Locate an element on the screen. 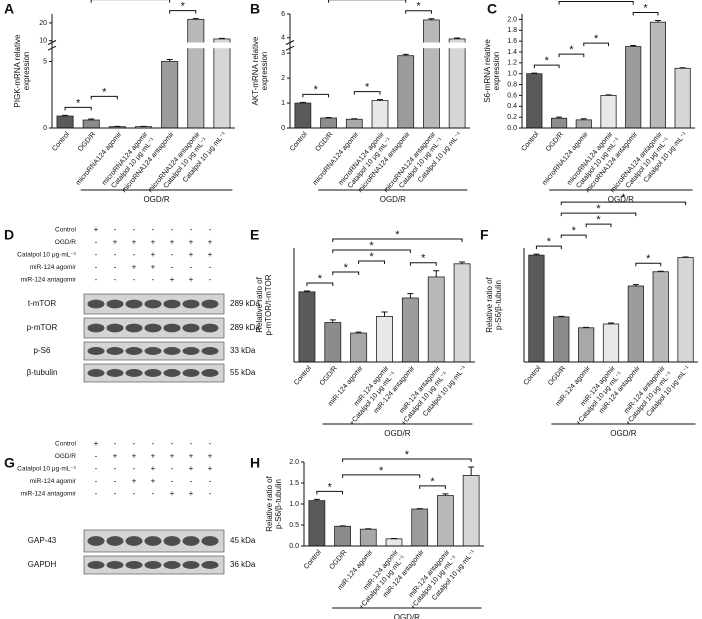  y-tick-label: 0.5 is located at coordinates (294, 525).